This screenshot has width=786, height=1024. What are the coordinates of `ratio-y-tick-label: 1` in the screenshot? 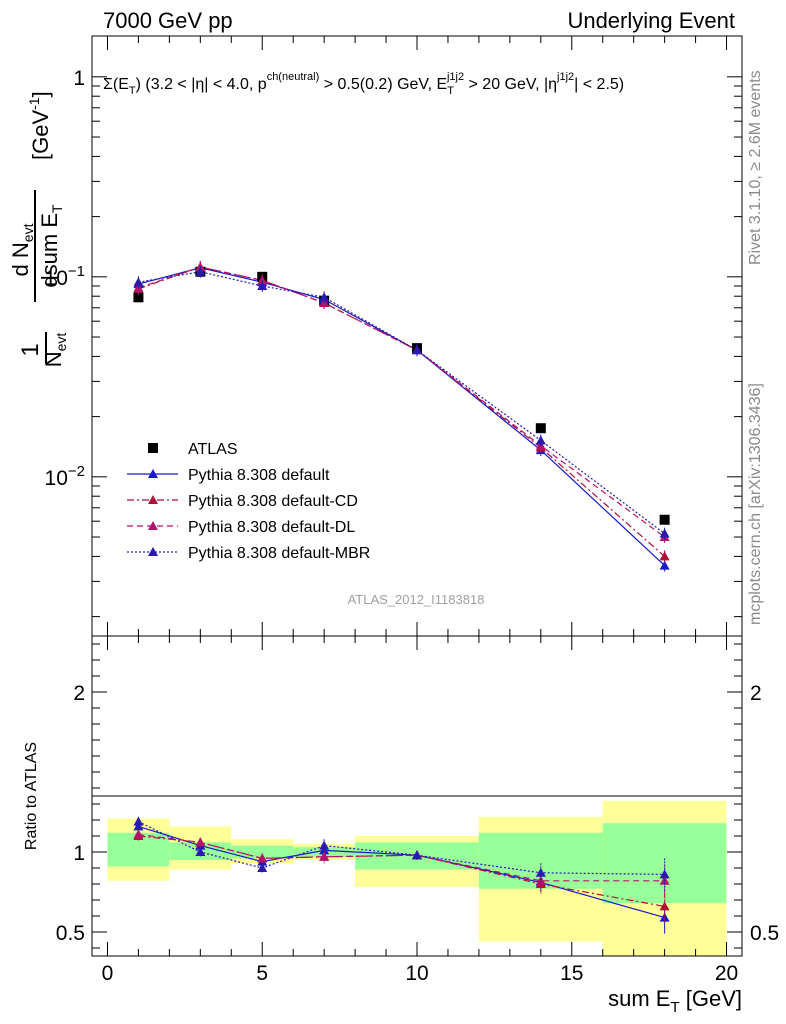 It's located at (79, 853).